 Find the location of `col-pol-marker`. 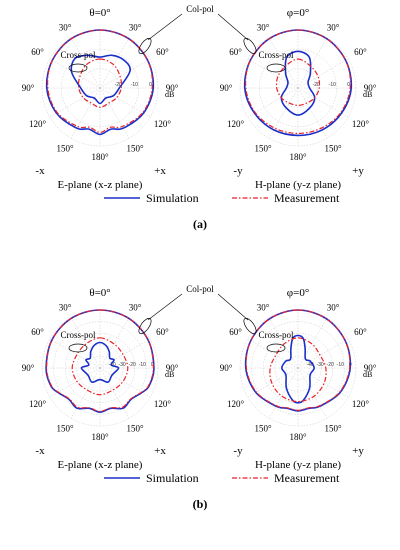

col-pol-marker is located at coordinates (250, 46).